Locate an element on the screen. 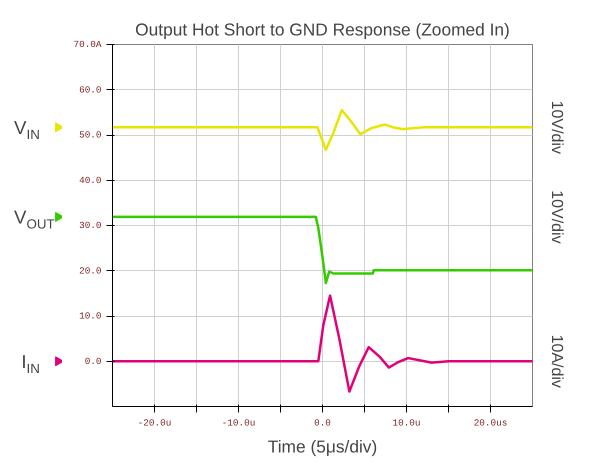  chart-title: Output Hot Short to GND Response (Zoomed In) is located at coordinates (322, 30).